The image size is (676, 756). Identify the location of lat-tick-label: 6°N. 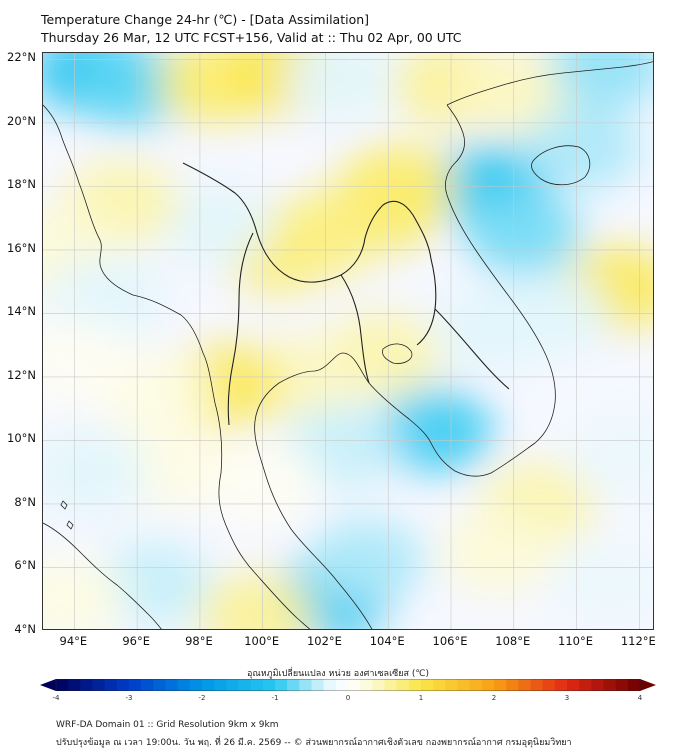
(25, 565).